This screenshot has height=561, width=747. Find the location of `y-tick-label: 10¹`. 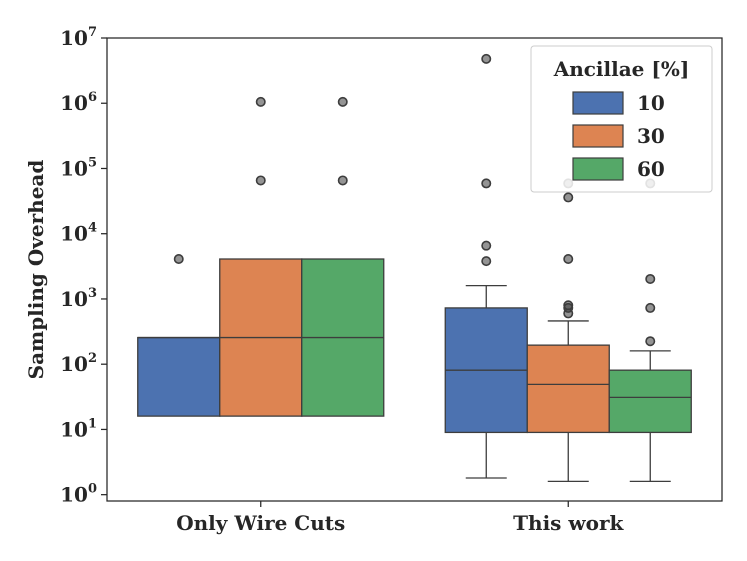

y-tick-label: 10¹ is located at coordinates (78, 428).